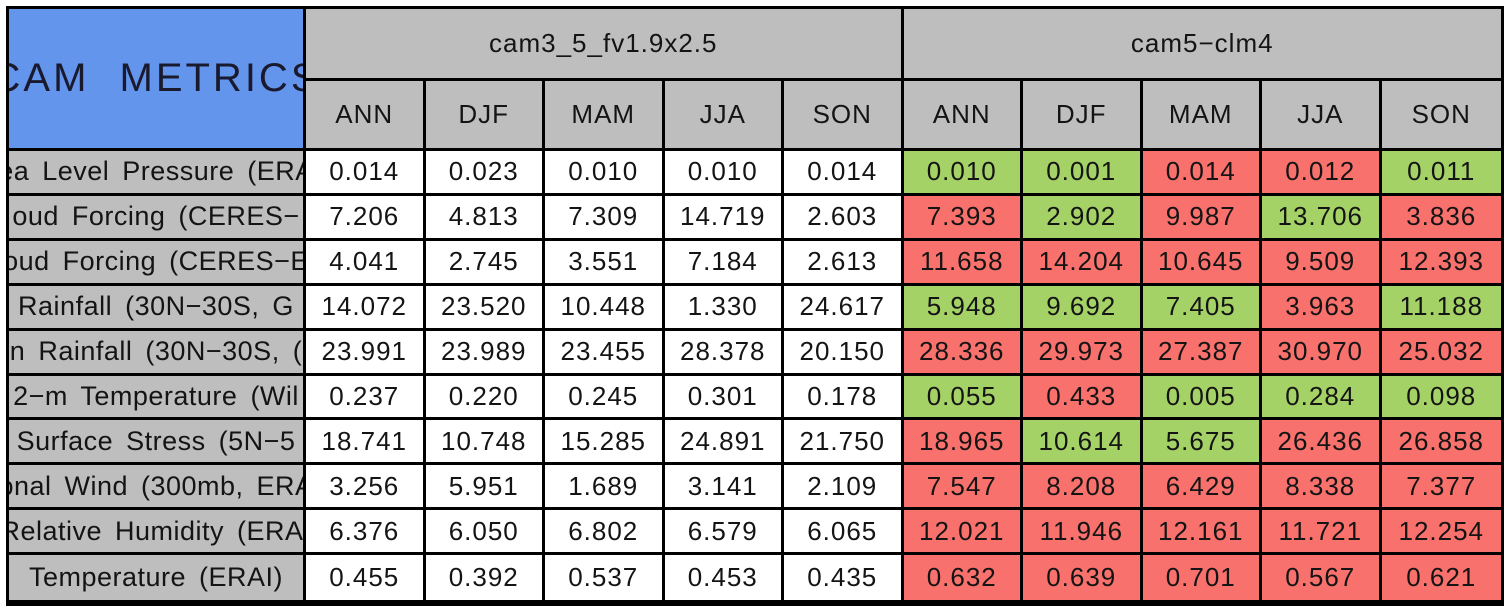 This screenshot has width=1510, height=611. What do you see at coordinates (605, 218) in the screenshot?
I see `metric-value-cell: 7.309` at bounding box center [605, 218].